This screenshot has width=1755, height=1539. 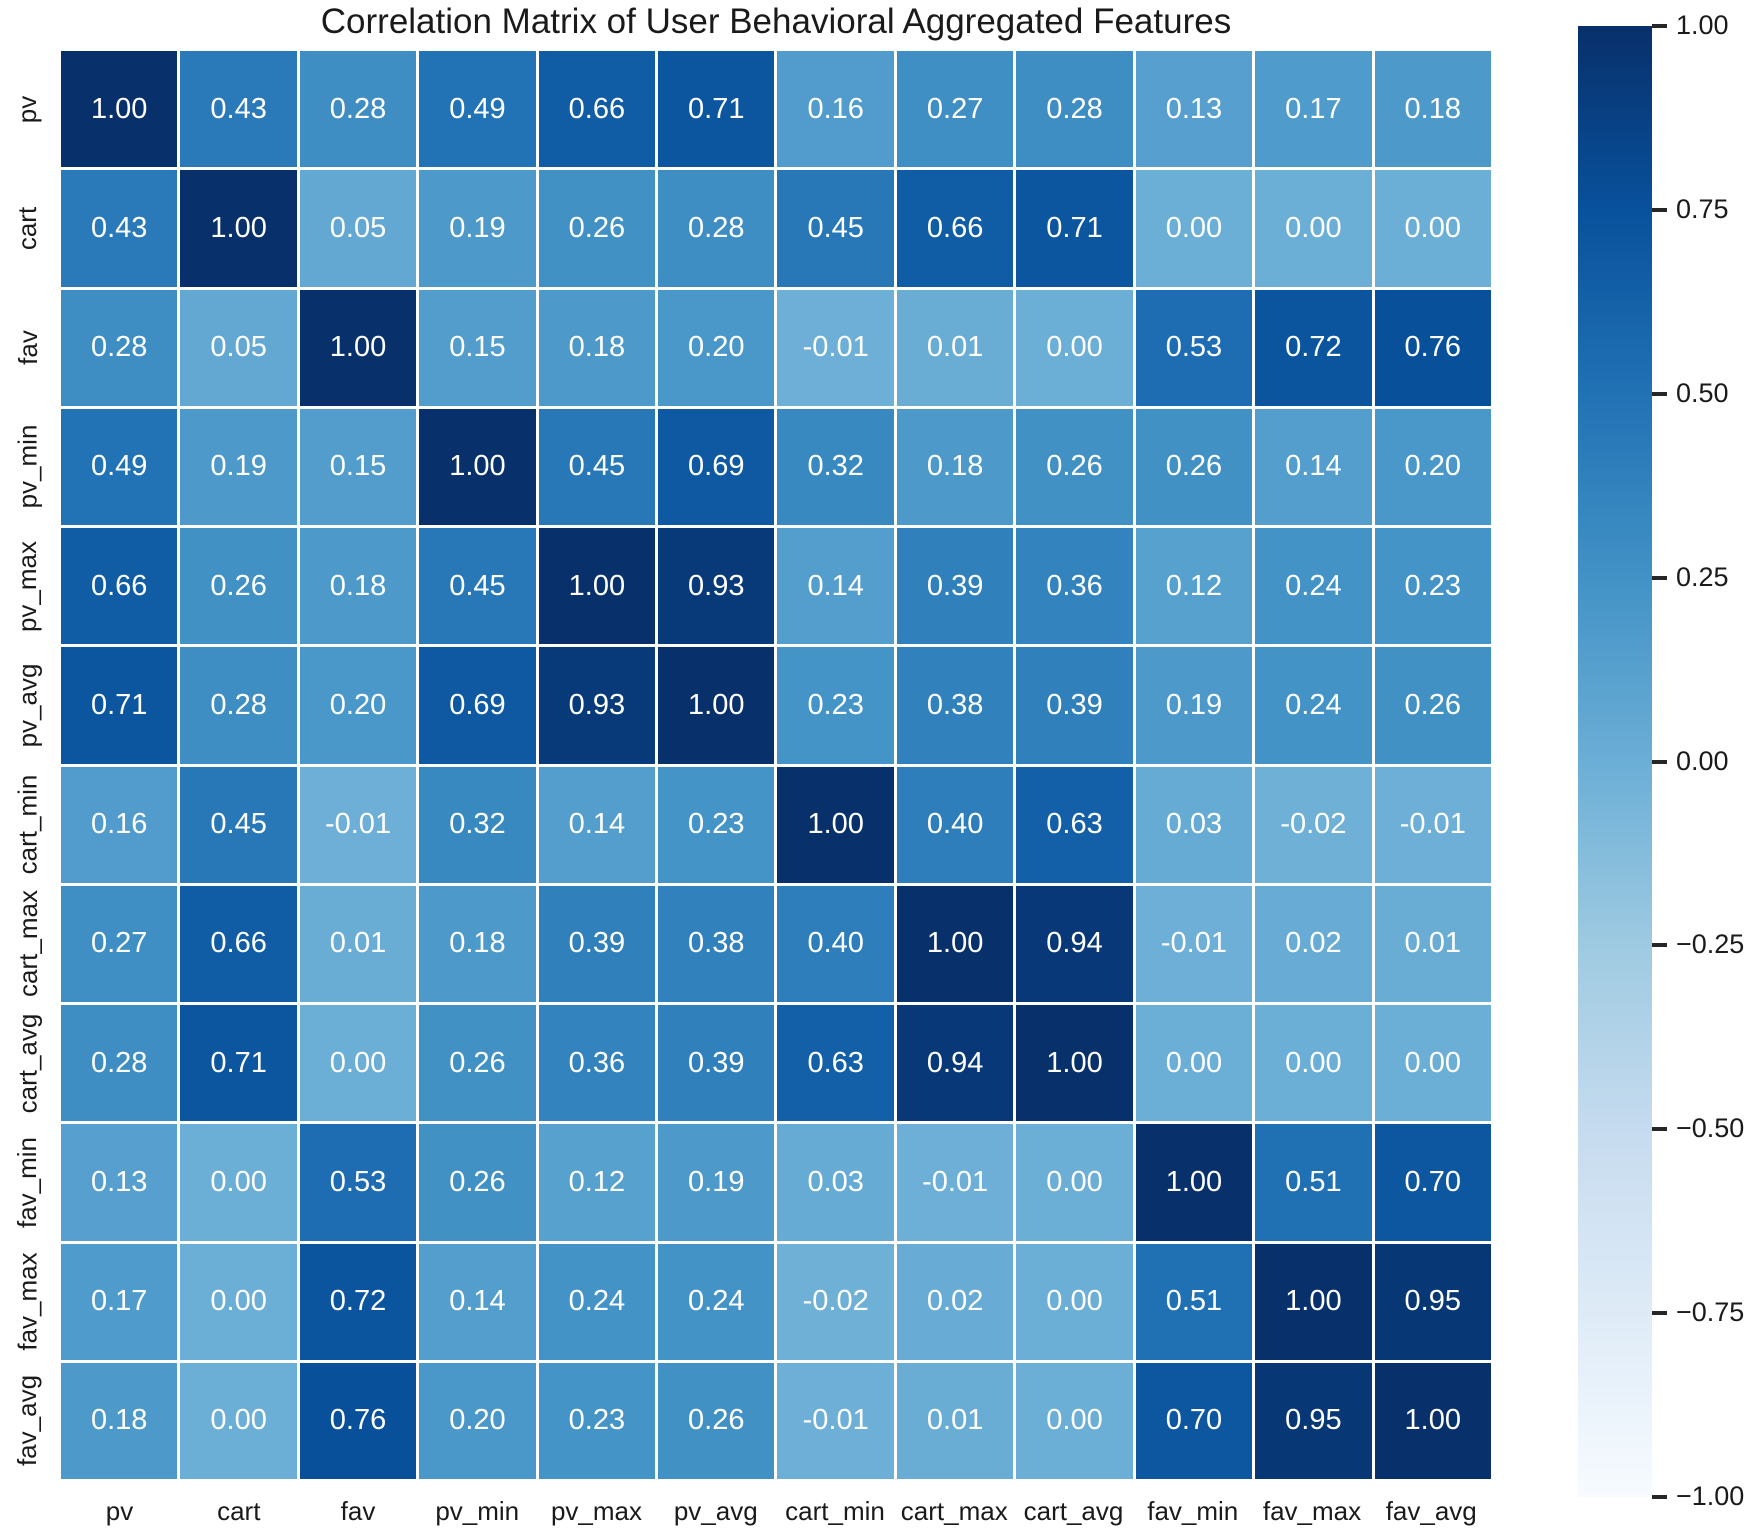 I want to click on heatmap-cell: 0.27, so click(x=955, y=109).